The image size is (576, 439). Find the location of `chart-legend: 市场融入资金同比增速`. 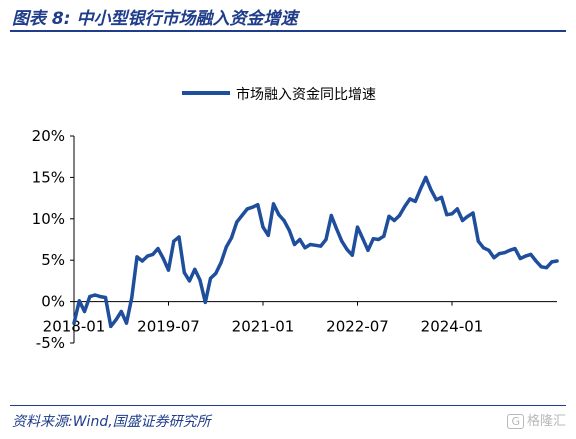

chart-legend: 市场融入资金同比增速 is located at coordinates (279, 94).